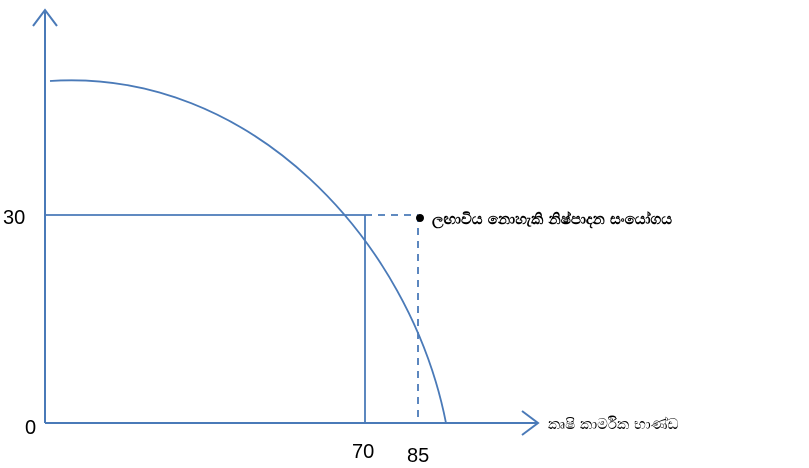  What do you see at coordinates (45, 17) in the screenshot?
I see `y-axis-arrowhead` at bounding box center [45, 17].